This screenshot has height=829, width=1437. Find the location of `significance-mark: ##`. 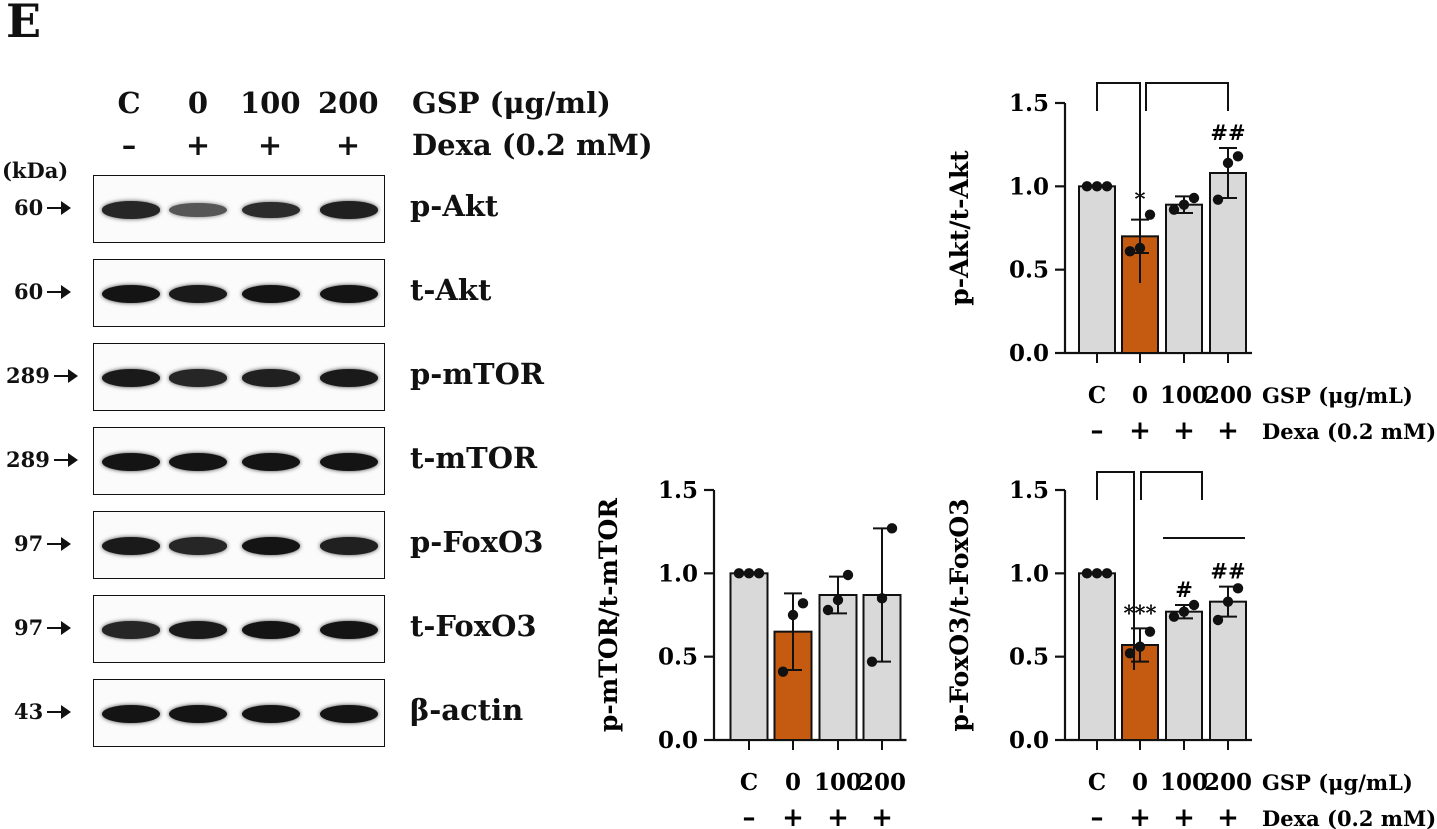

significance-mark: ## is located at coordinates (1227, 571).